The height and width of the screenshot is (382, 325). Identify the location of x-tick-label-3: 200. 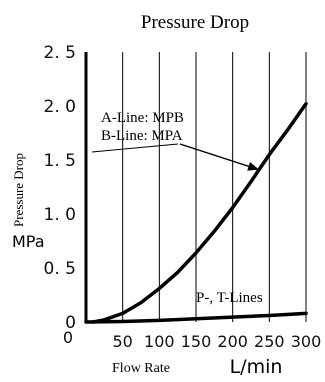
(232, 341).